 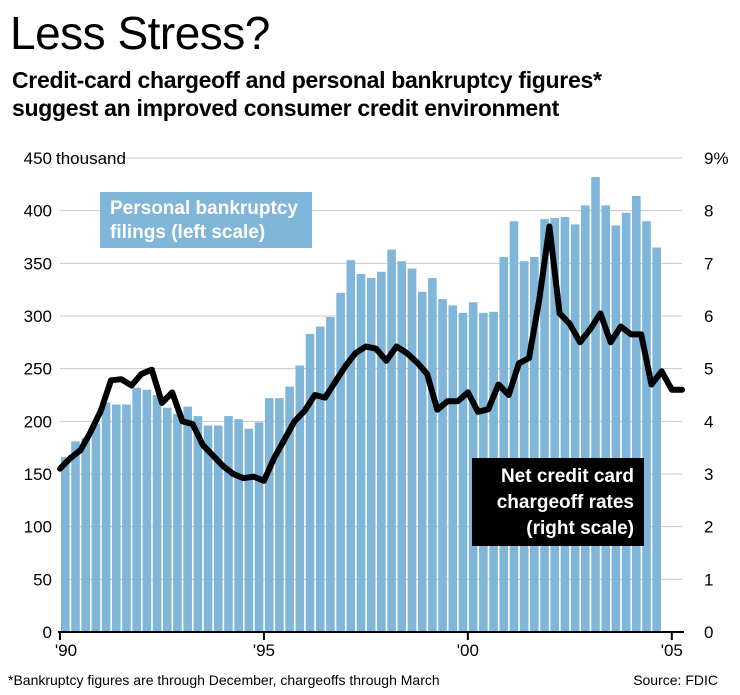 What do you see at coordinates (391, 440) in the screenshot?
I see `bar-1998` at bounding box center [391, 440].